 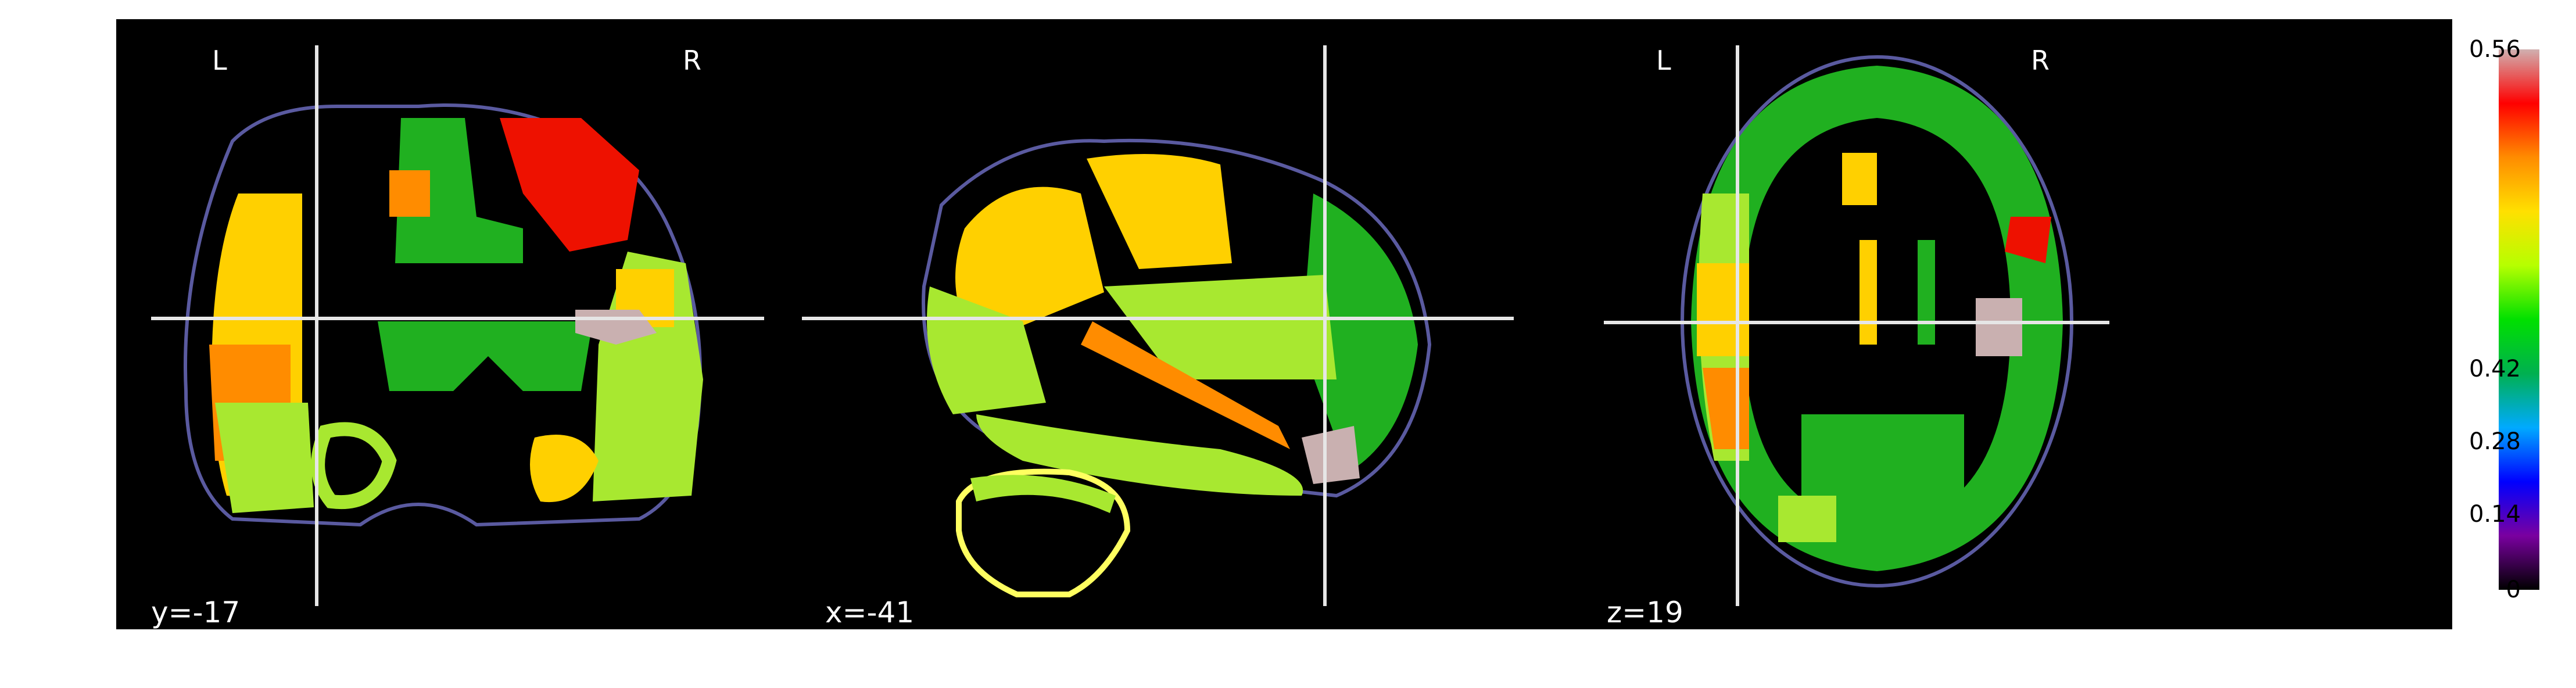 I want to click on colorbar-tick-label: 0.14, so click(x=2494, y=514).